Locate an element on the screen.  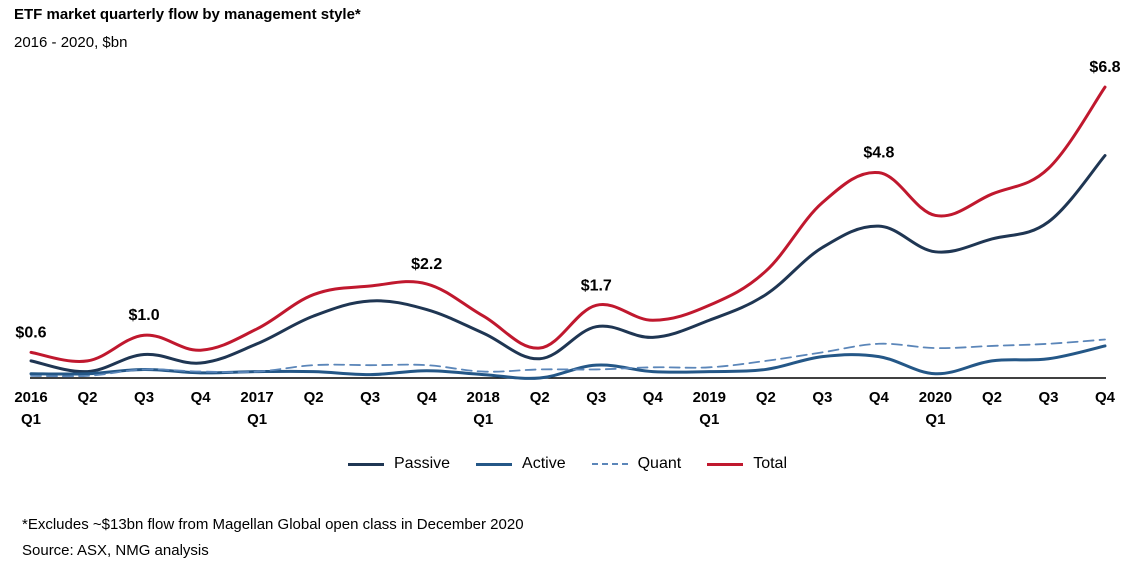
legend-label: Active is located at coordinates (544, 463).